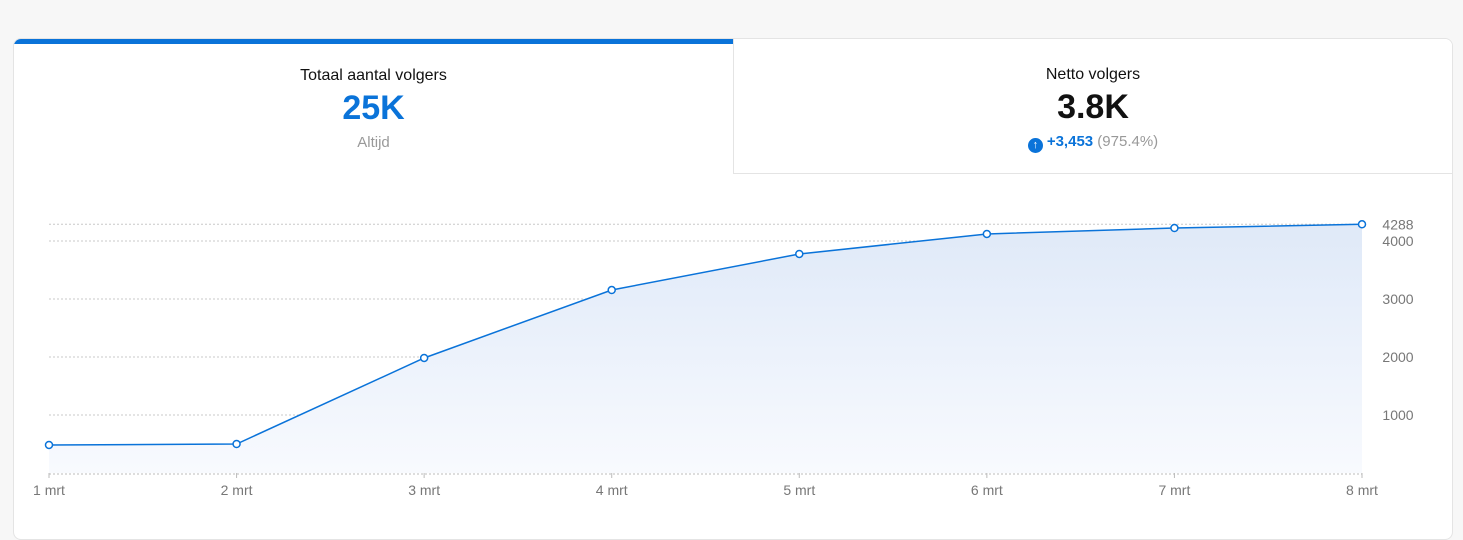  I want to click on metric-period: Altijd, so click(373, 142).